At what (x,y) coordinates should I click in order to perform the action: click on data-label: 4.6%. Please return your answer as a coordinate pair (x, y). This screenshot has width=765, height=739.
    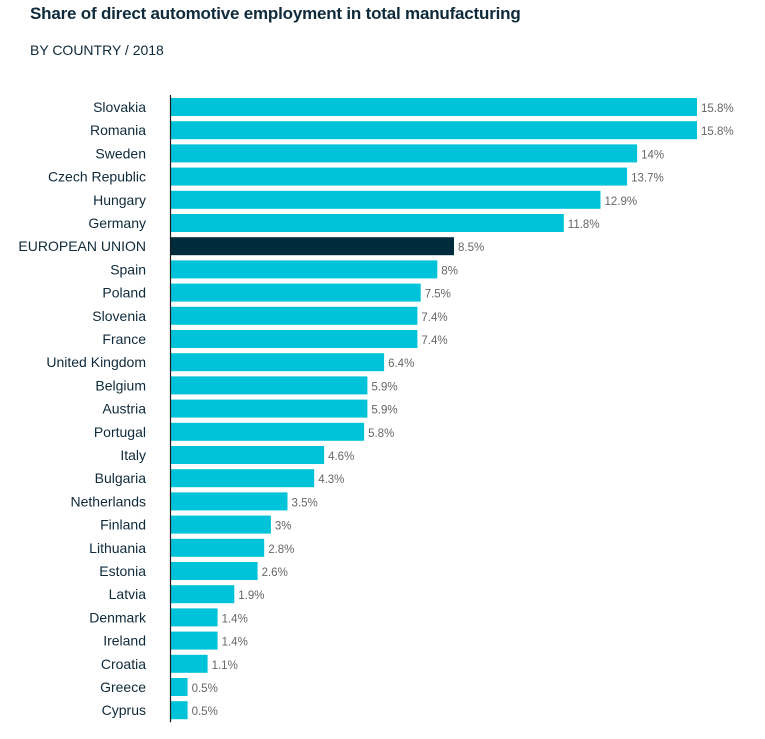
    Looking at the image, I should click on (341, 457).